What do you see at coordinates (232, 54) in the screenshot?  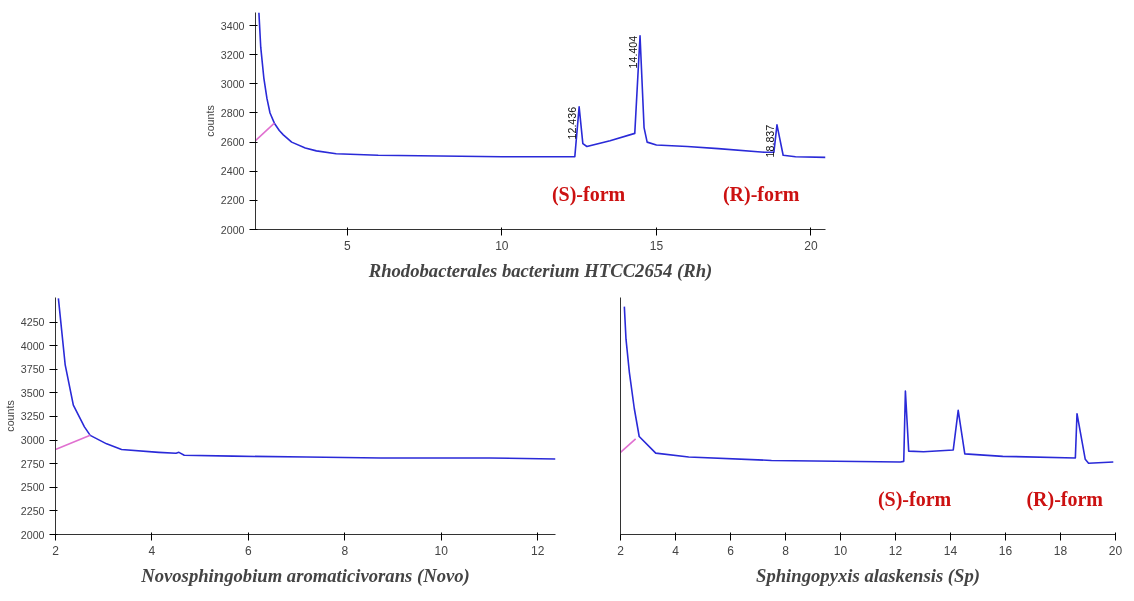 I see `y-tick-label: 3200` at bounding box center [232, 54].